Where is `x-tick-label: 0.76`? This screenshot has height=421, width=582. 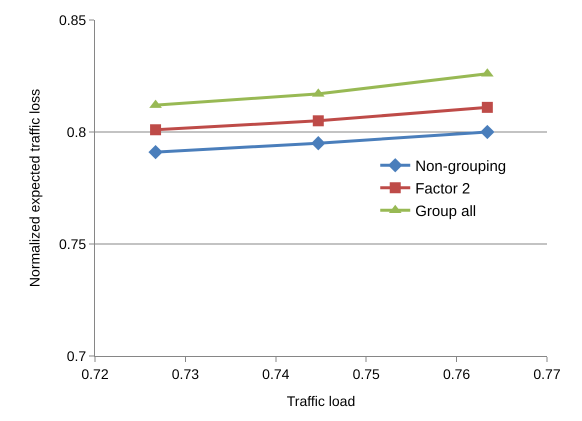 x-tick-label: 0.76 is located at coordinates (456, 374).